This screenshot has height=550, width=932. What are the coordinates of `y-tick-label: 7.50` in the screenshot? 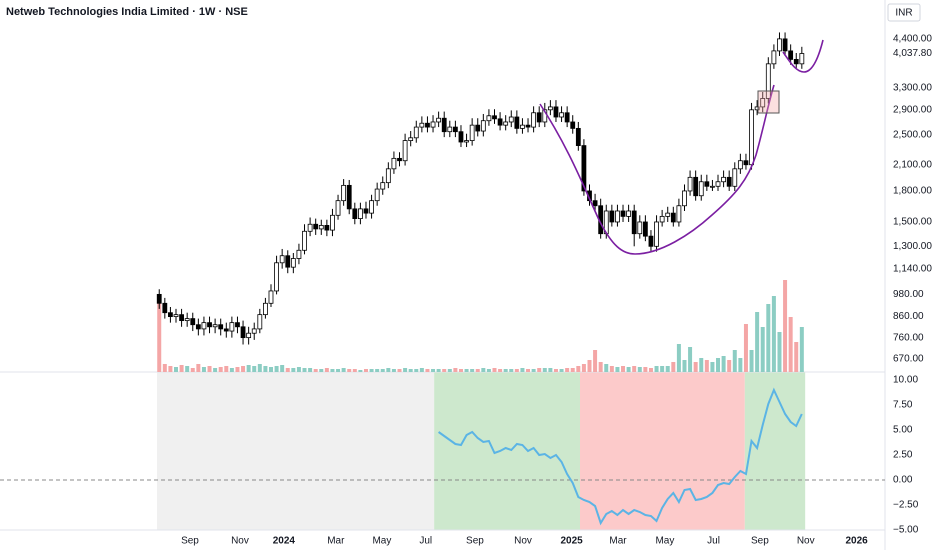 It's located at (903, 405).